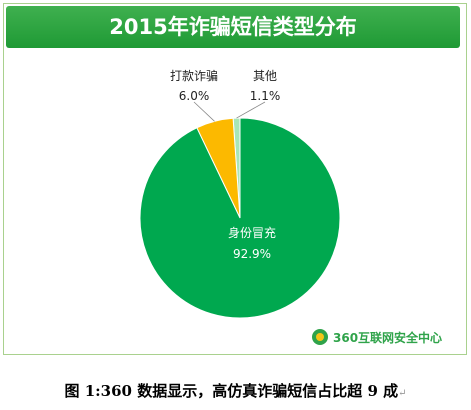 This screenshot has height=410, width=471. I want to click on slice-label-1: 打款诈骗, so click(194, 75).